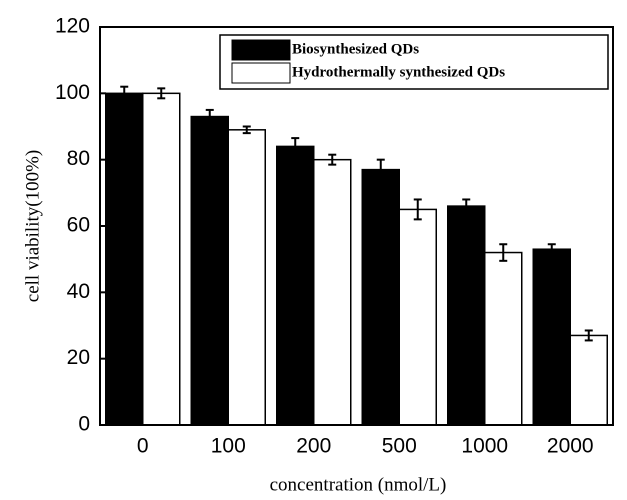  Describe the element at coordinates (228, 446) in the screenshot. I see `x-tick-label: 100` at that location.